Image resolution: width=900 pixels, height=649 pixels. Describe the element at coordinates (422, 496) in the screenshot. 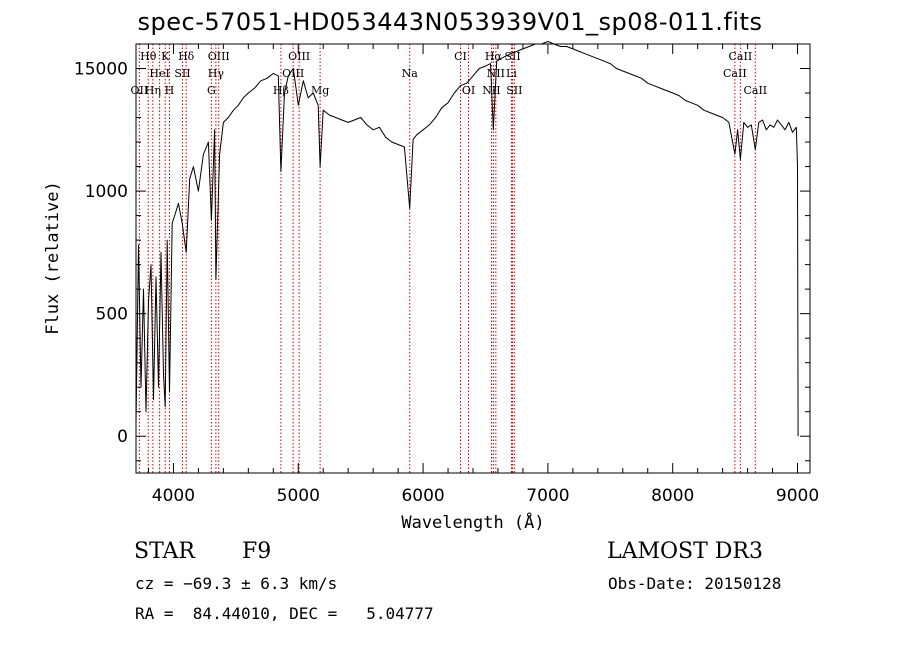

I see `x-tick-label-2: 6000` at that location.